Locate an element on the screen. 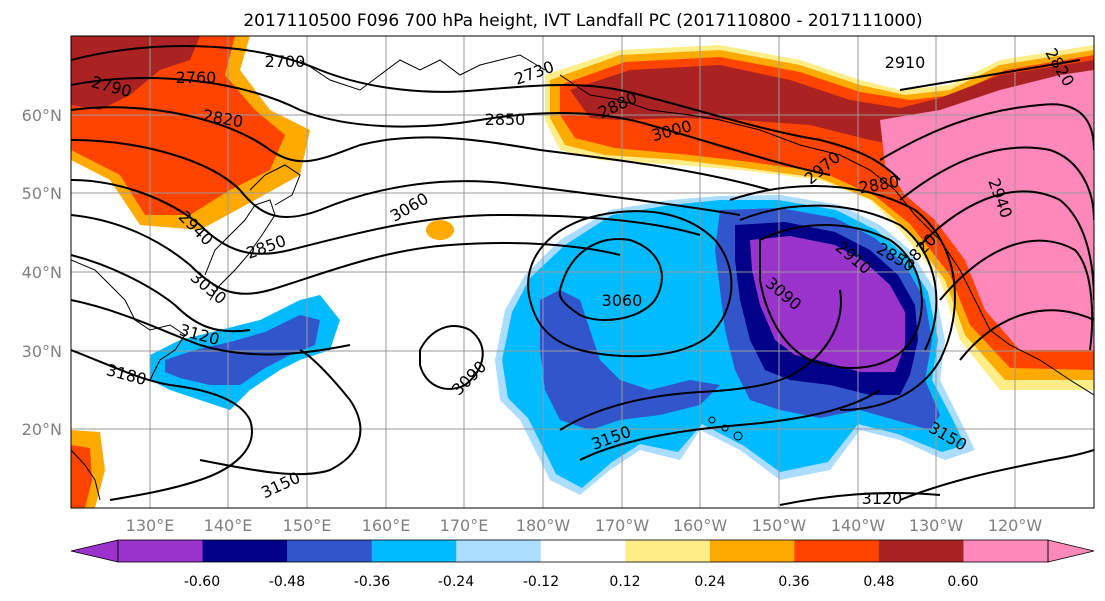  colorbar-tick-label: -0.24 is located at coordinates (456, 582).